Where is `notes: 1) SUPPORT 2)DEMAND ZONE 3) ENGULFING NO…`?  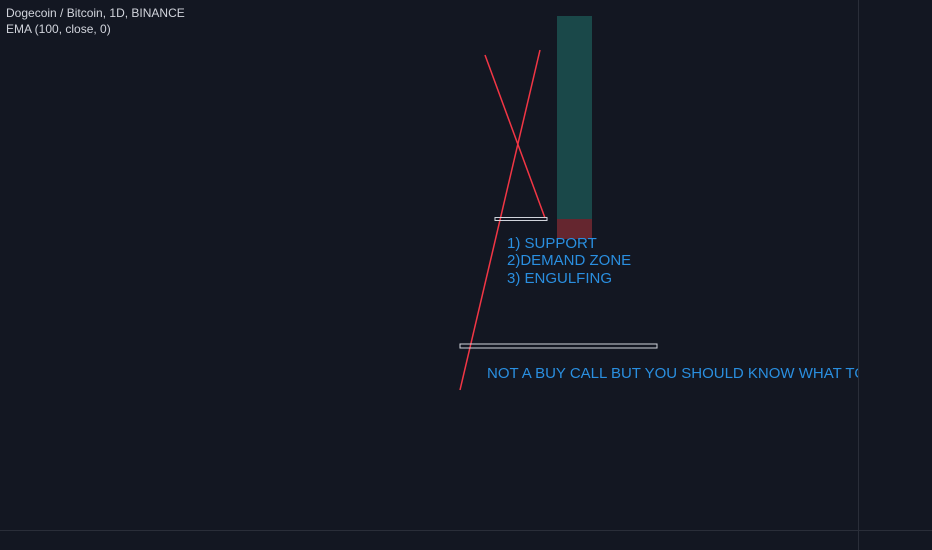 notes: 1) SUPPORT 2)DEMAND ZONE 3) ENGULFING NO… is located at coordinates (676, 308).